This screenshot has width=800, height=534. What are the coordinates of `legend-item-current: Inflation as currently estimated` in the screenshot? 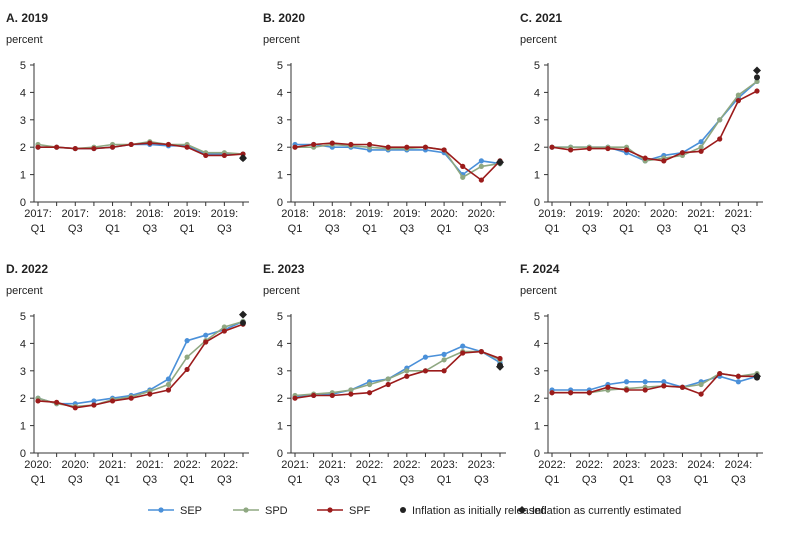 It's located at (599, 511).